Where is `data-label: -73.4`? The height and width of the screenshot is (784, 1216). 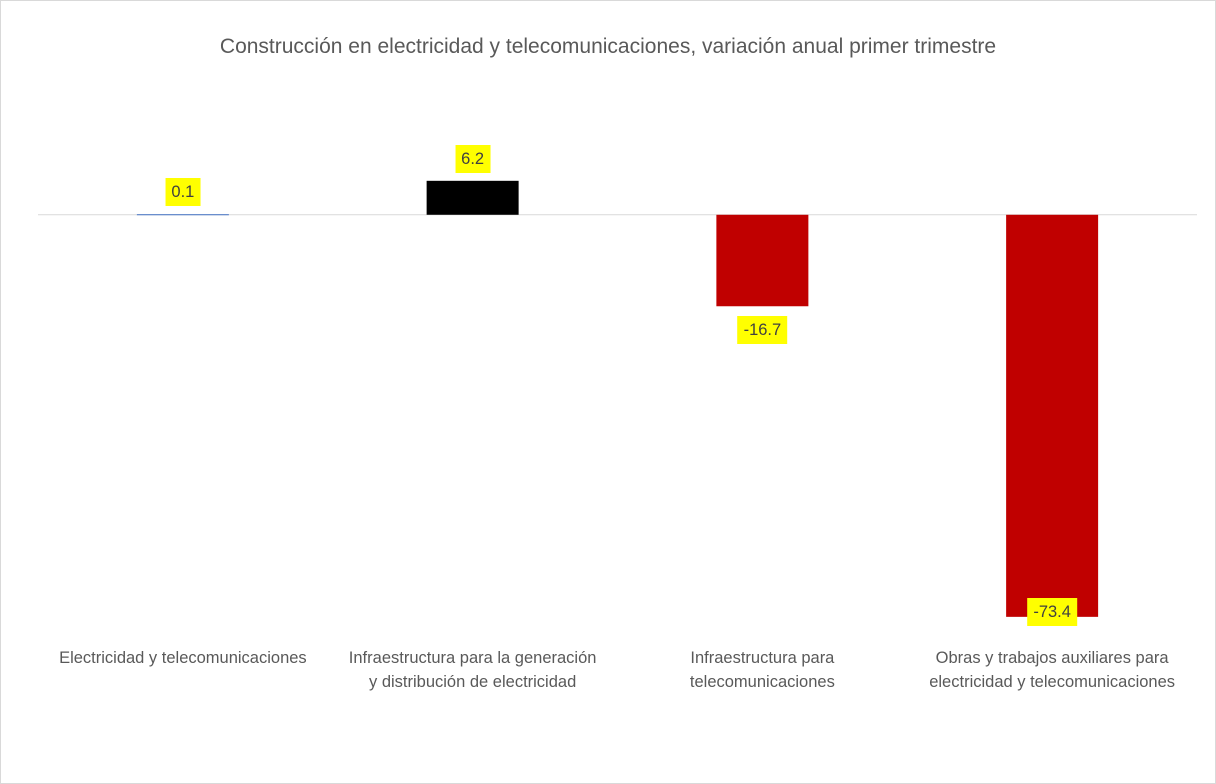
data-label: -73.4 is located at coordinates (1052, 612).